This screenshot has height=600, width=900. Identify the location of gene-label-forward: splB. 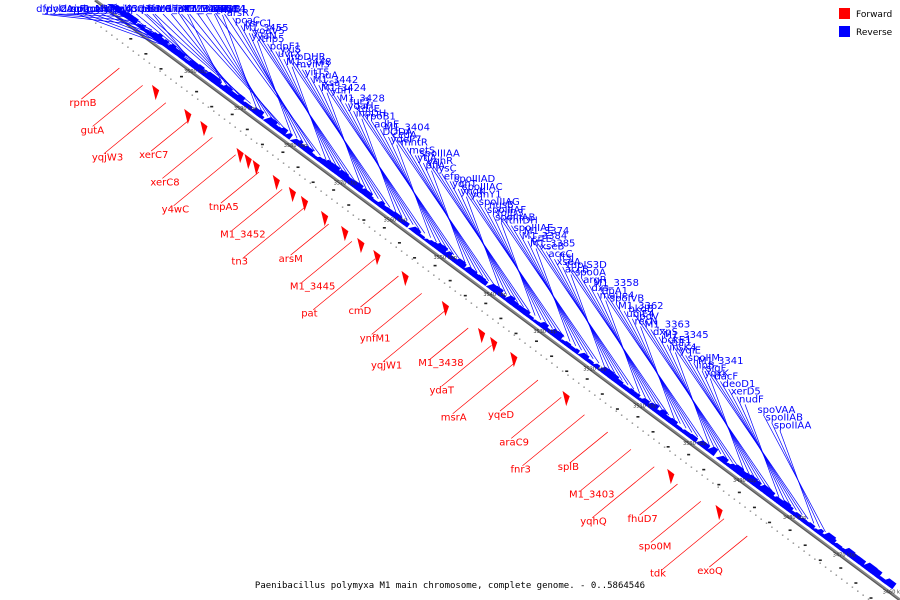
(568, 467).